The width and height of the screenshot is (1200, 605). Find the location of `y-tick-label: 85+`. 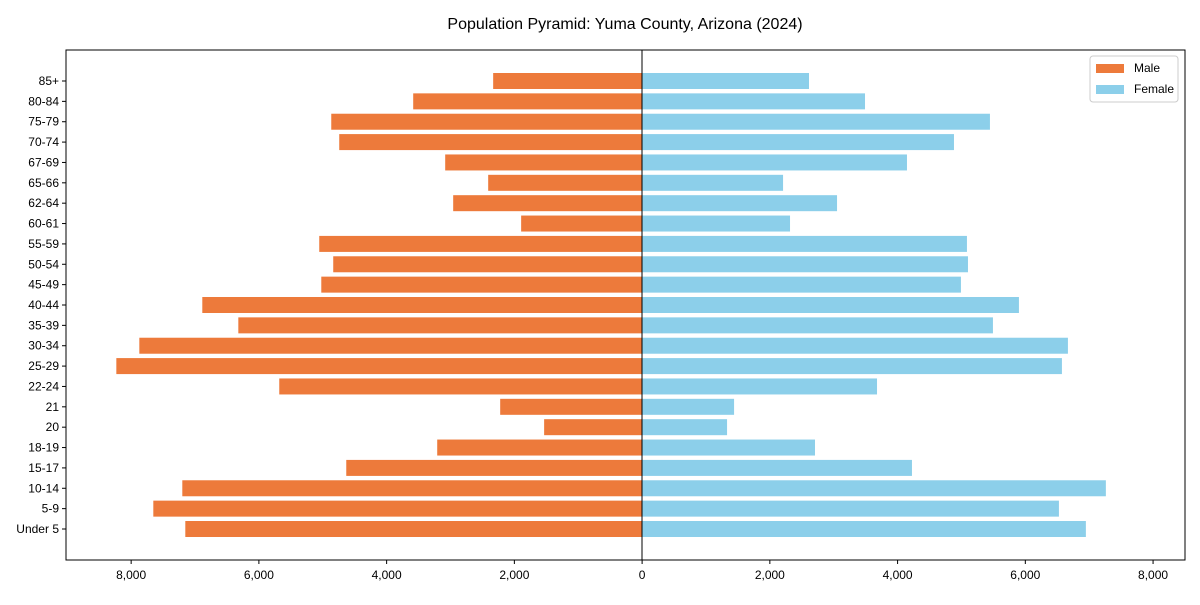

y-tick-label: 85+ is located at coordinates (49, 81).